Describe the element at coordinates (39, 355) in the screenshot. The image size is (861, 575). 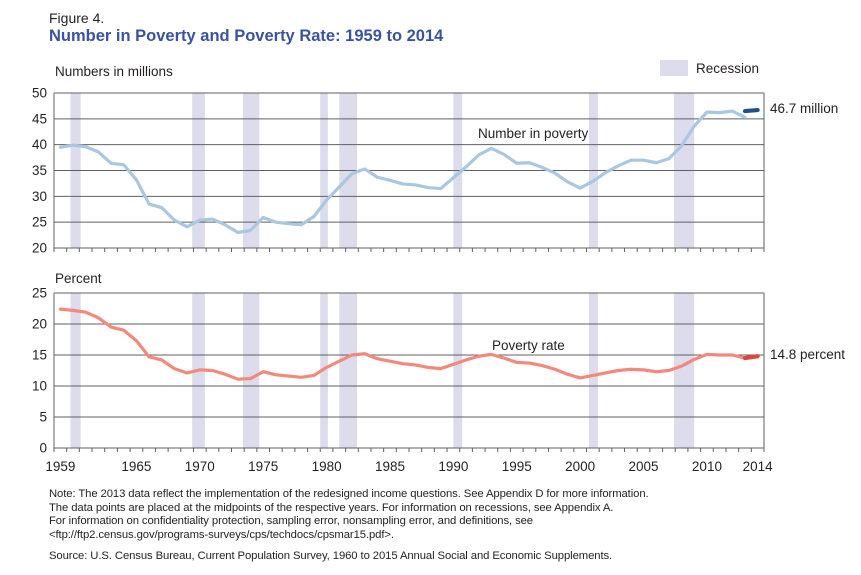
I see `y-tick-label: 15` at that location.